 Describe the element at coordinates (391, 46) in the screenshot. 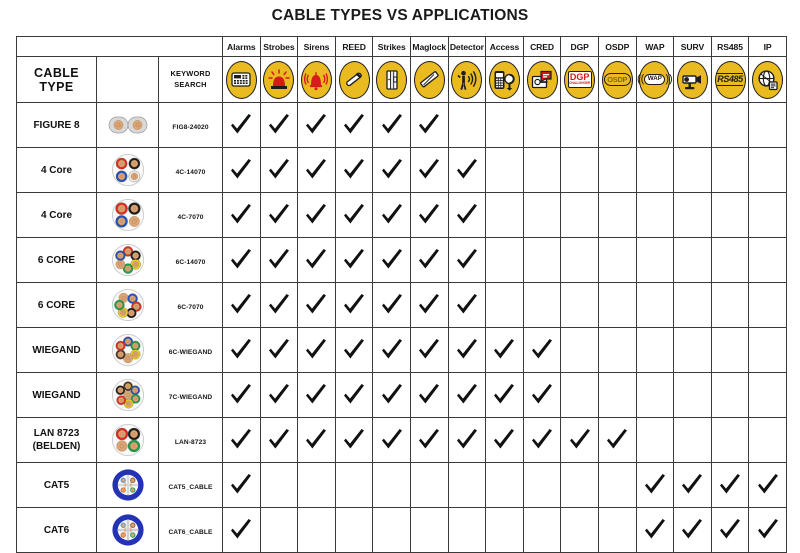

I see `application-header-strikes: Strikes` at that location.